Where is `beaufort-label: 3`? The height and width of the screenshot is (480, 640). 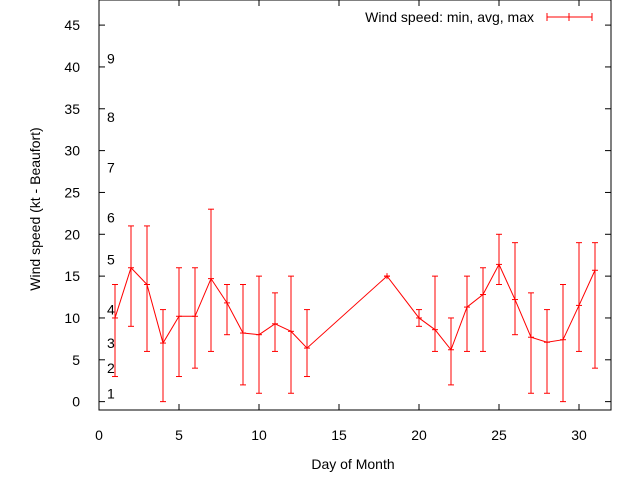 beaufort-label: 3 is located at coordinates (111, 343).